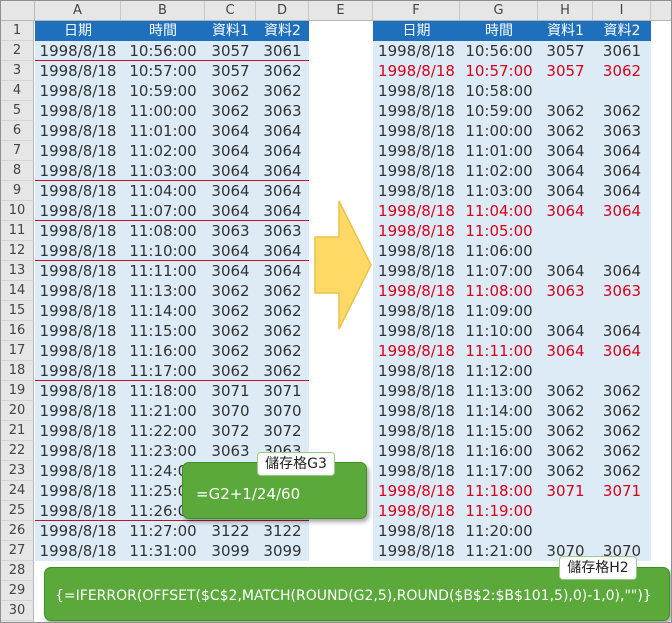 The height and width of the screenshot is (623, 672). What do you see at coordinates (499, 251) in the screenshot?
I see `table-cell: 11:06:00` at bounding box center [499, 251].